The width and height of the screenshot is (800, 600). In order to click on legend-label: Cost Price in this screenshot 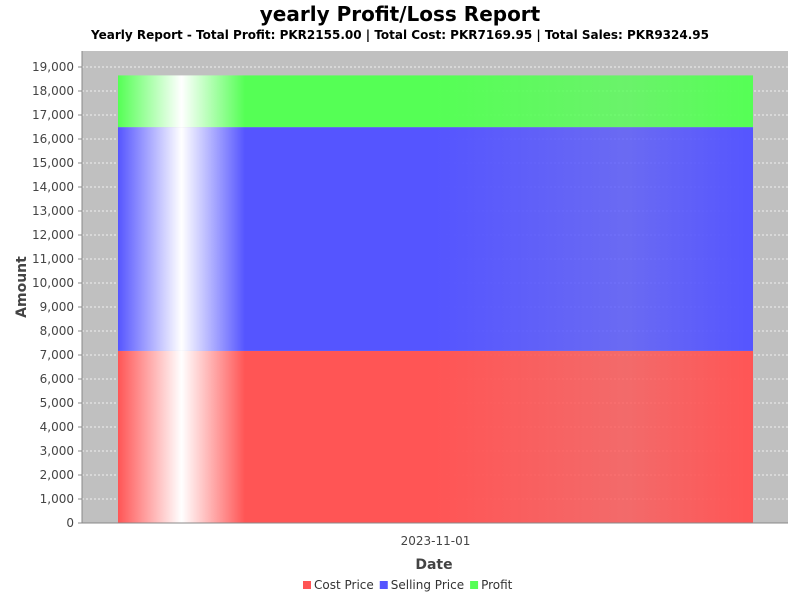, I will do `click(344, 585)`.